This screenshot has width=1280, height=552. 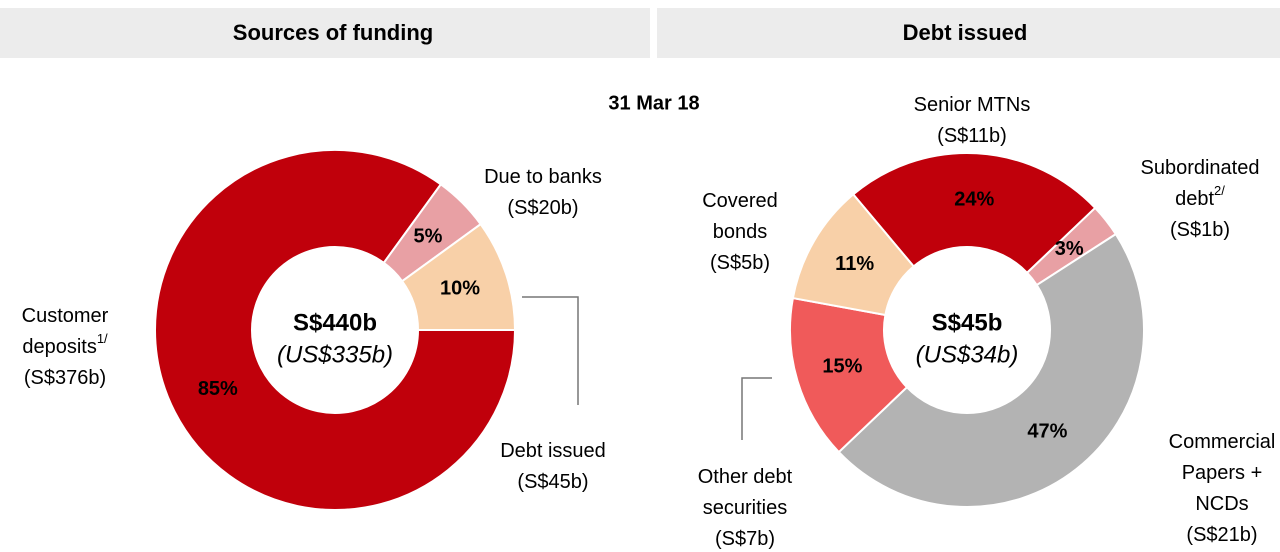 I want to click on value-label: 24%, so click(x=974, y=199).